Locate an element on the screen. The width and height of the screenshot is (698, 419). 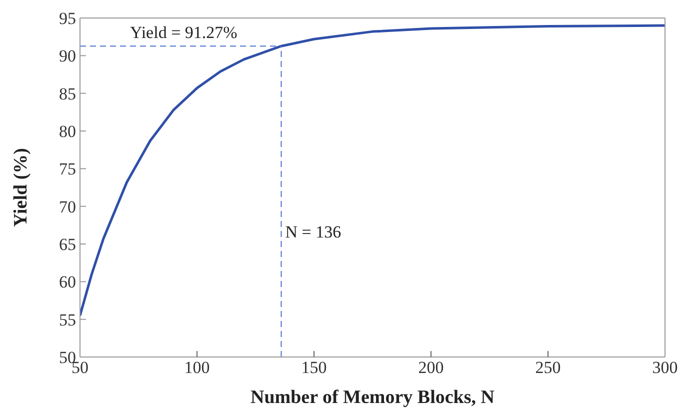
ref-line-label: N = 136 is located at coordinates (313, 232).